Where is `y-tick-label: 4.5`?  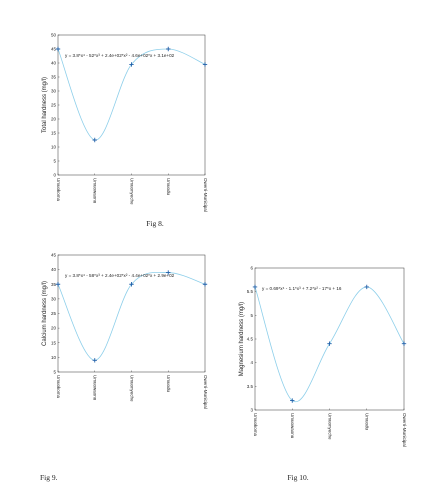 y-tick-label: 4.5 is located at coordinates (250, 339).